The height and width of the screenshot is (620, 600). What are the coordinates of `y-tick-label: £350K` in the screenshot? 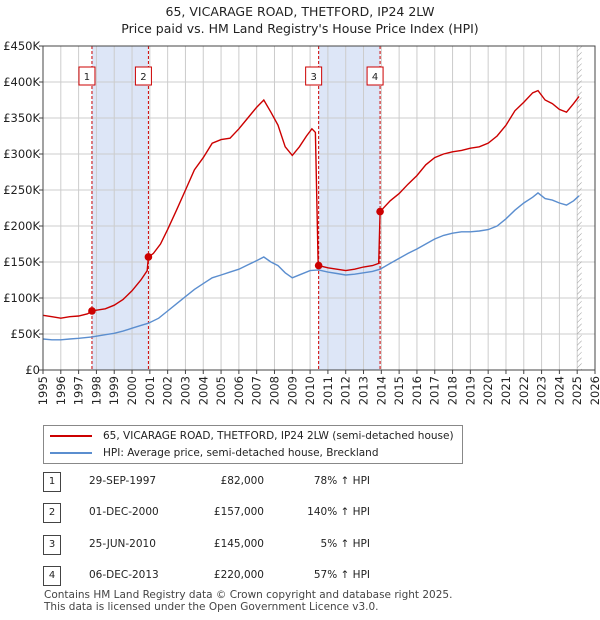 It's located at (21, 118).